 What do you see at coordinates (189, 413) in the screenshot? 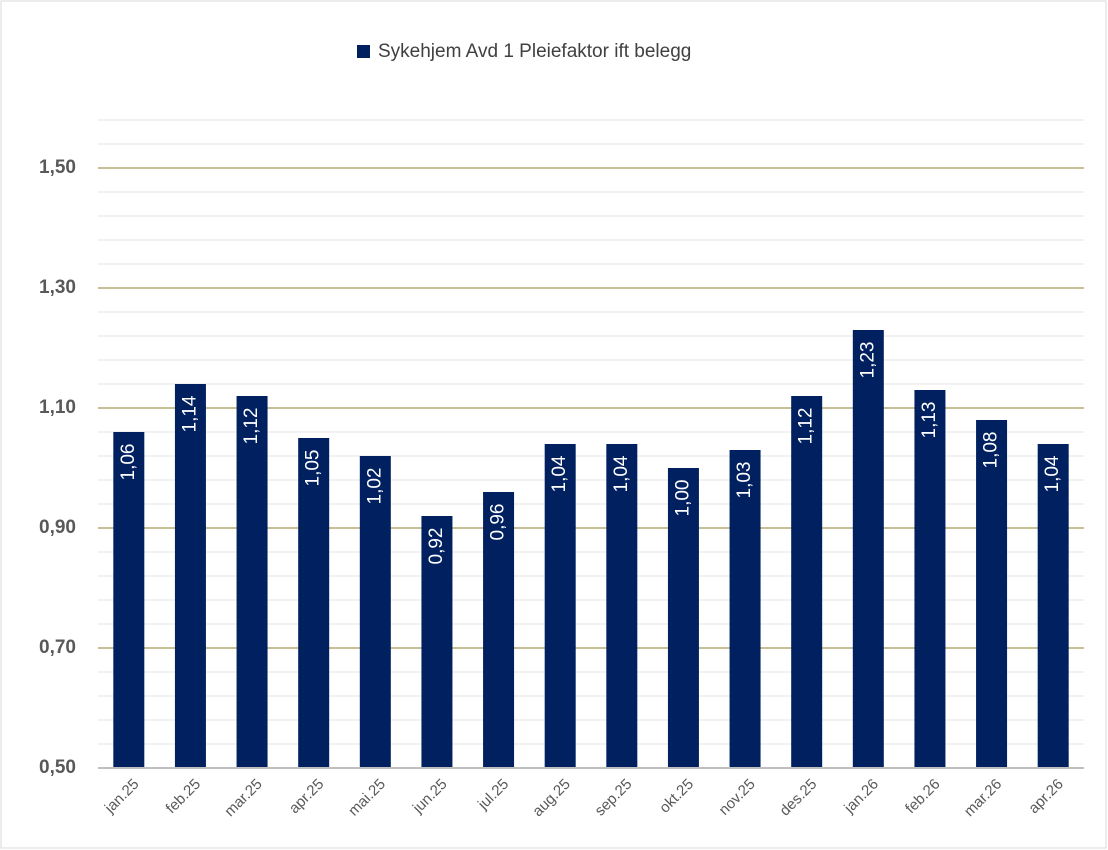
I see `data-label: 1,14` at bounding box center [189, 413].